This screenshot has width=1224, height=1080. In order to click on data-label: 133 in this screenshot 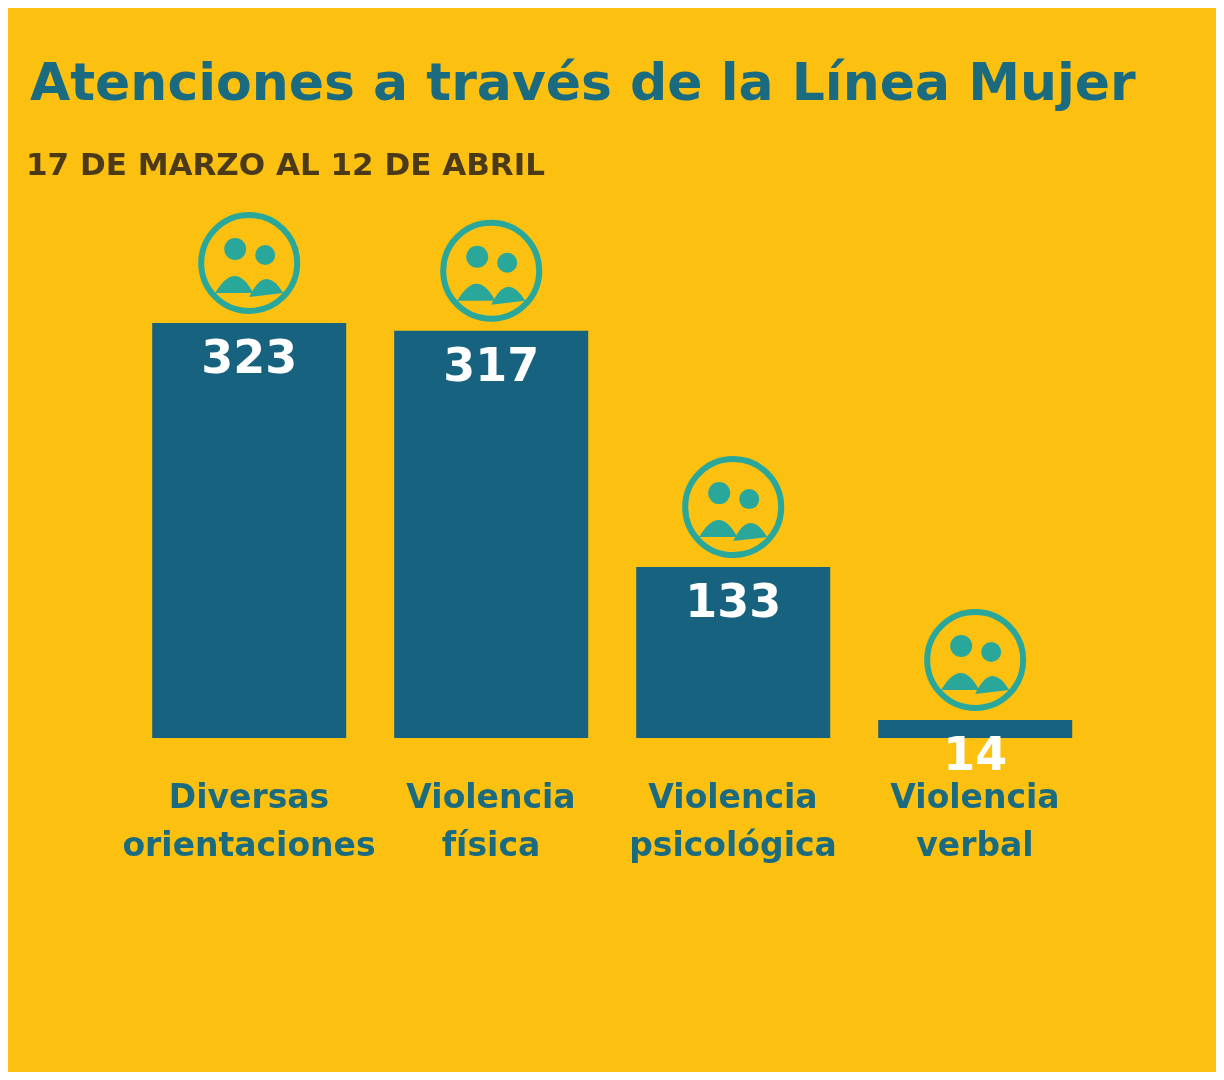, I will do `click(733, 601)`.